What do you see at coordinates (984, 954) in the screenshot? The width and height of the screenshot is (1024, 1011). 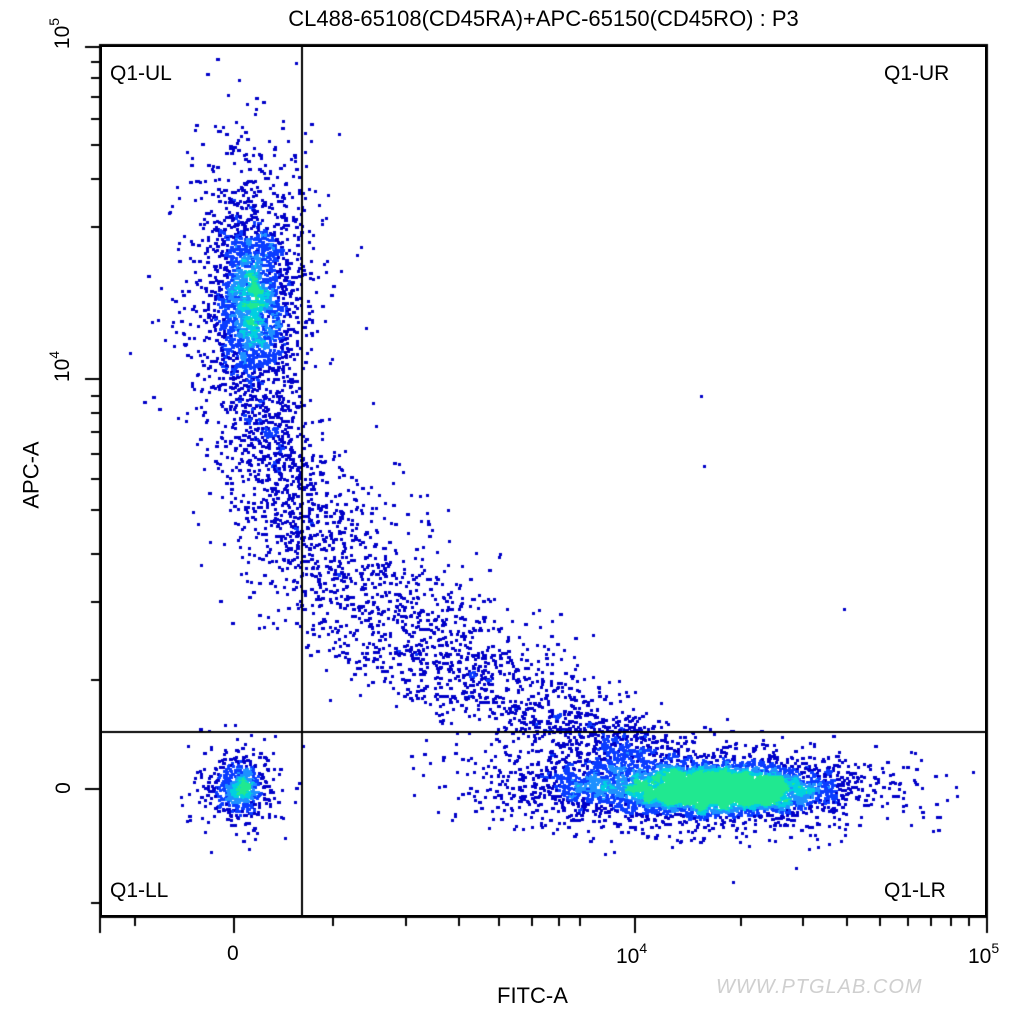 I see `x-tick-label-1e5: 10⁵` at bounding box center [984, 954].